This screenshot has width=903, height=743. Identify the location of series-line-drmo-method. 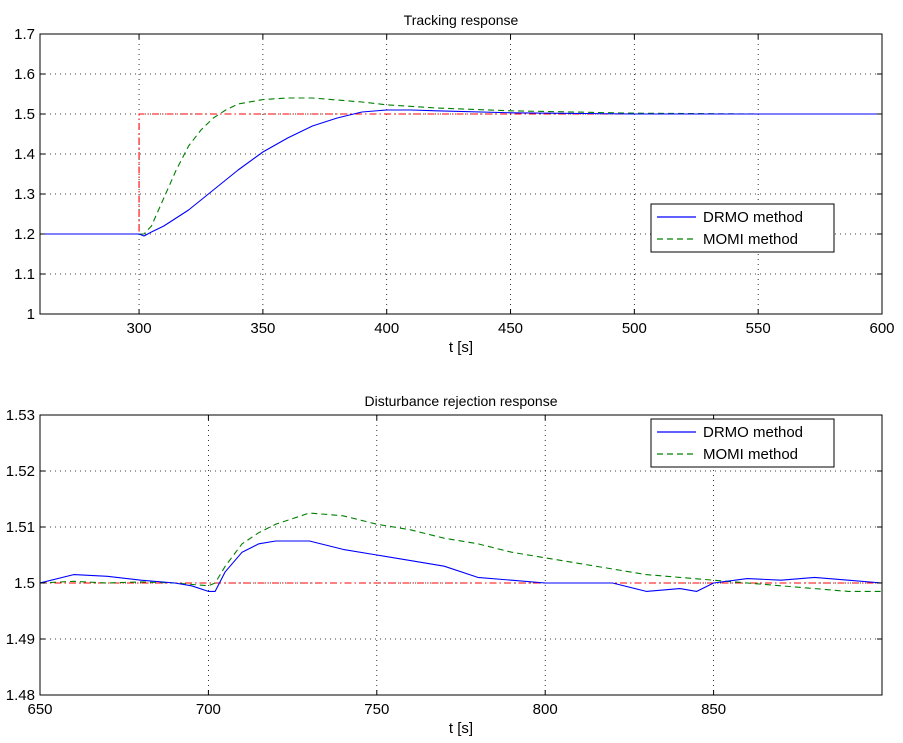
(461, 566).